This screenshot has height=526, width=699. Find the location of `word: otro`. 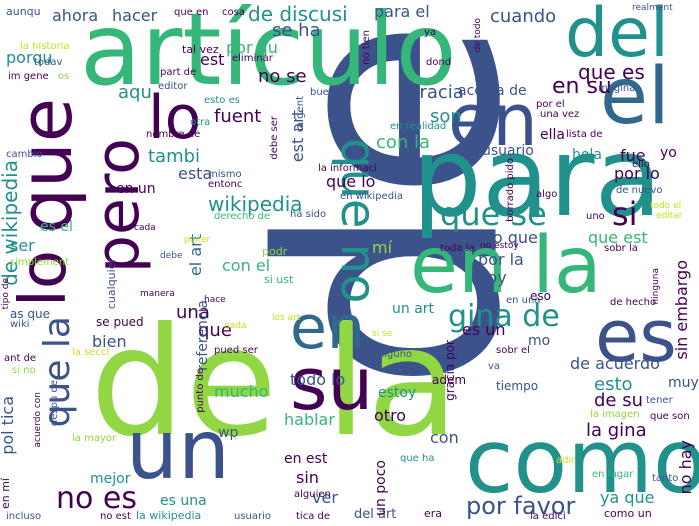

word: otro is located at coordinates (390, 415).